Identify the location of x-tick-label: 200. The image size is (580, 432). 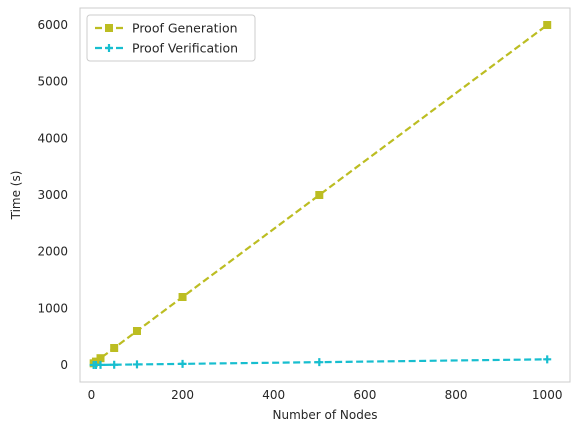
(182, 395).